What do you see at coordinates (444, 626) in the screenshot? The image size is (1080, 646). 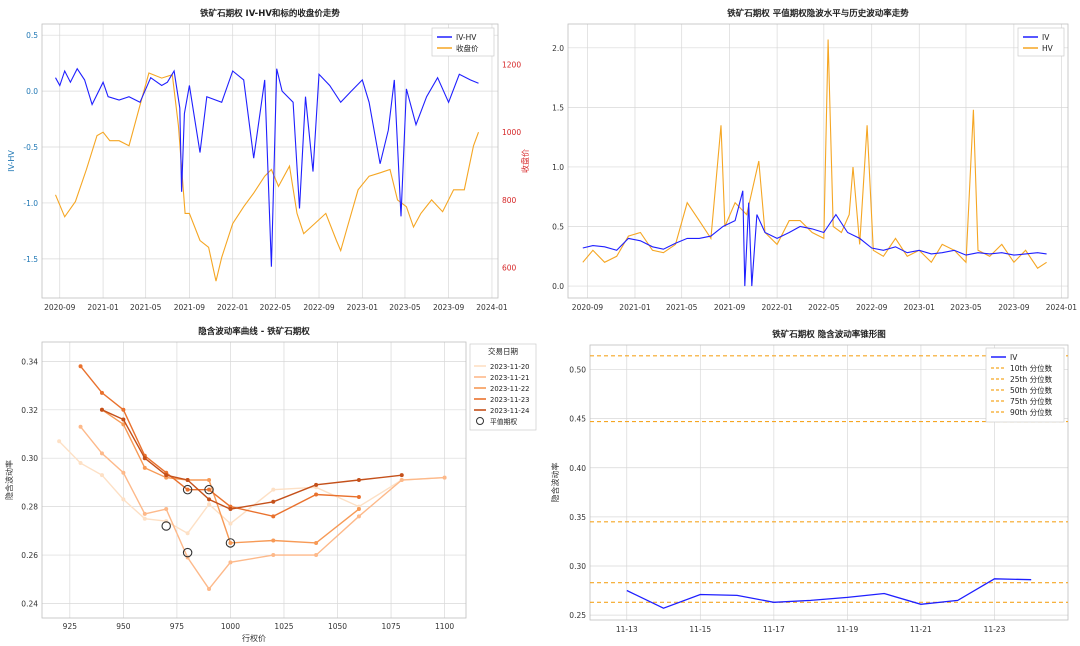 I see `x-tick-label: 1100` at bounding box center [444, 626].